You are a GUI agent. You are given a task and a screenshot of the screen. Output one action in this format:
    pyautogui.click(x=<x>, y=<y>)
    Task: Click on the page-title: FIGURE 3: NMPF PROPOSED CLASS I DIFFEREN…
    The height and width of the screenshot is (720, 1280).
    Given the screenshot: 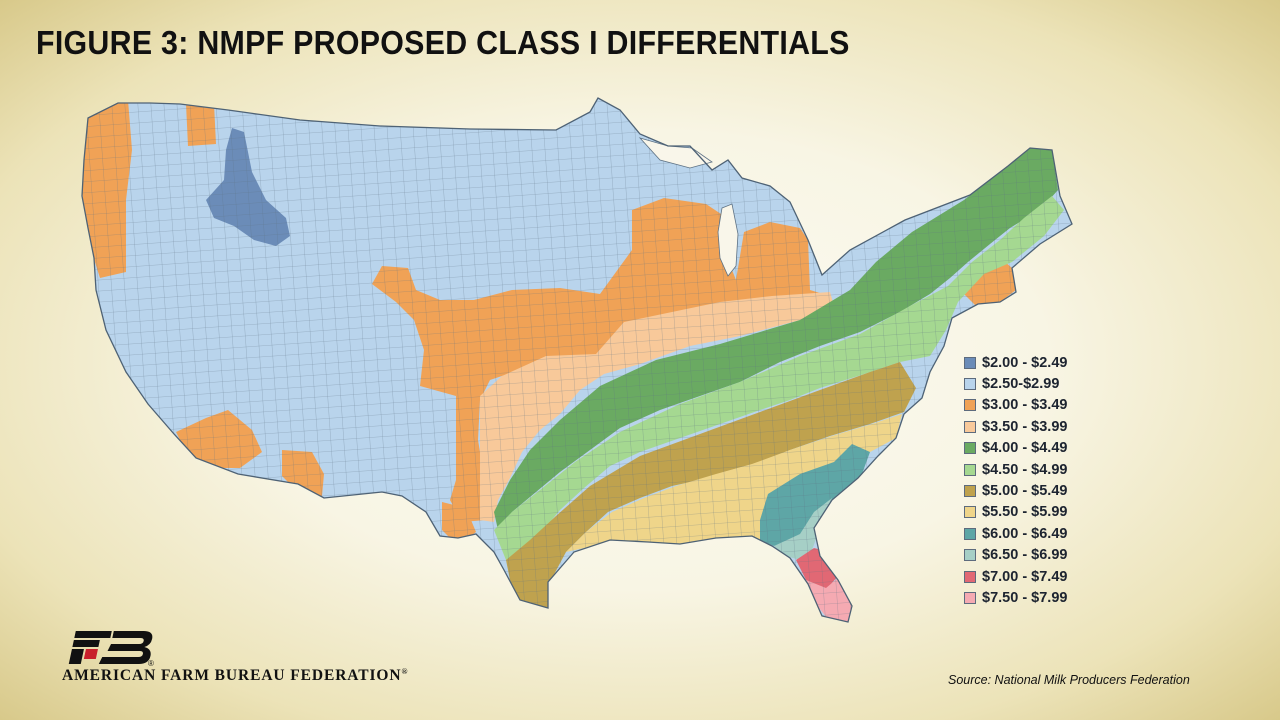 What is the action you would take?
    pyautogui.click(x=443, y=42)
    